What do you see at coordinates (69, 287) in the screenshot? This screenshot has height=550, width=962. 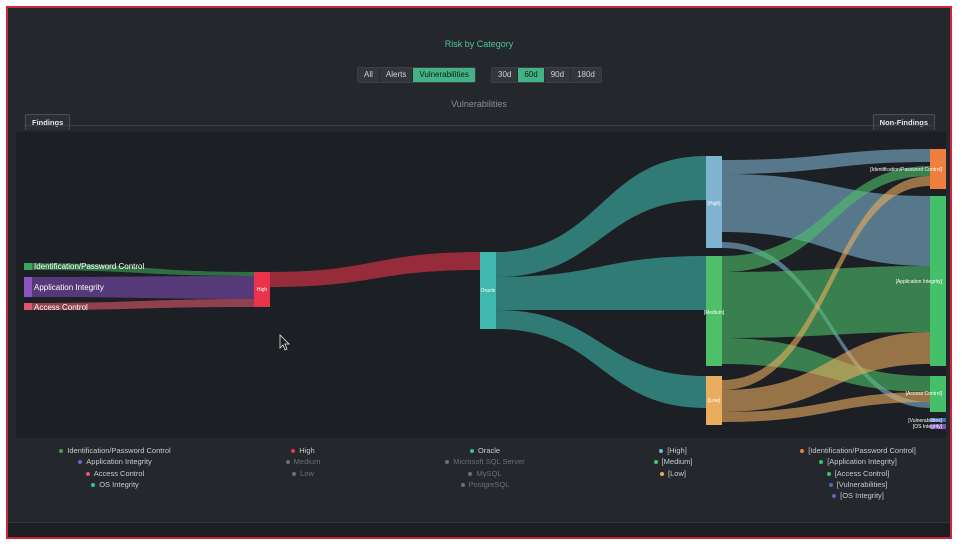 I see `label-appint: Application Integrity` at bounding box center [69, 287].